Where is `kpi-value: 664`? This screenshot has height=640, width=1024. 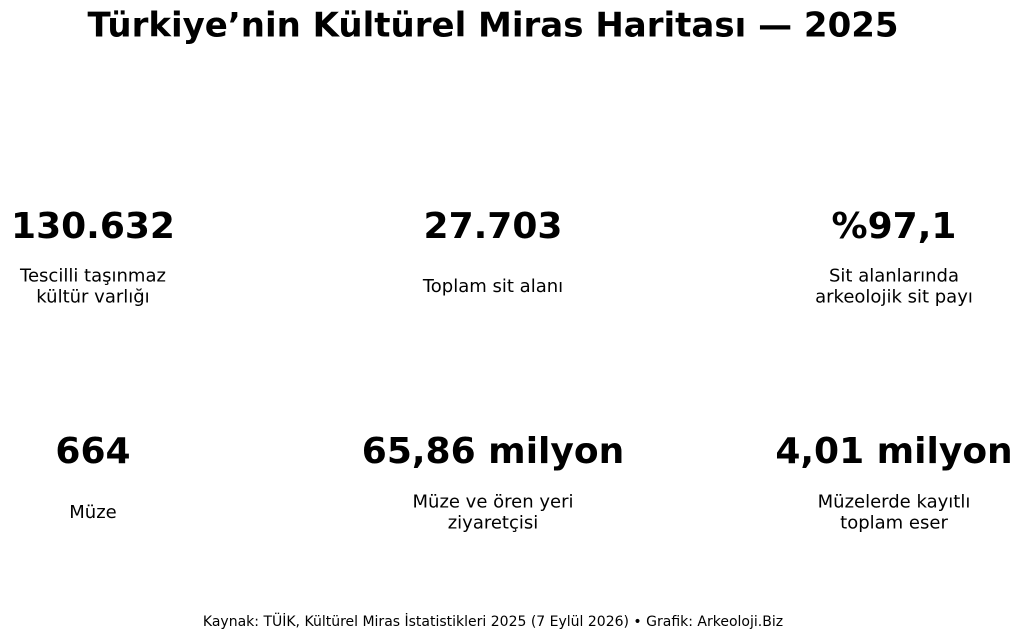
kpi-value: 664 is located at coordinates (92, 451).